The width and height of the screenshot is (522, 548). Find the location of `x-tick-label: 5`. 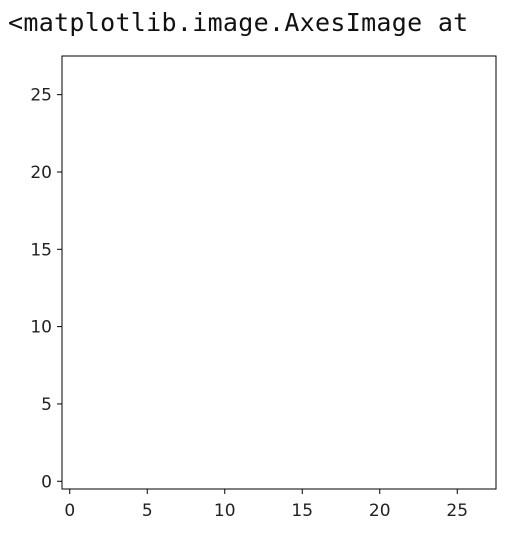

x-tick-label: 5 is located at coordinates (147, 511).